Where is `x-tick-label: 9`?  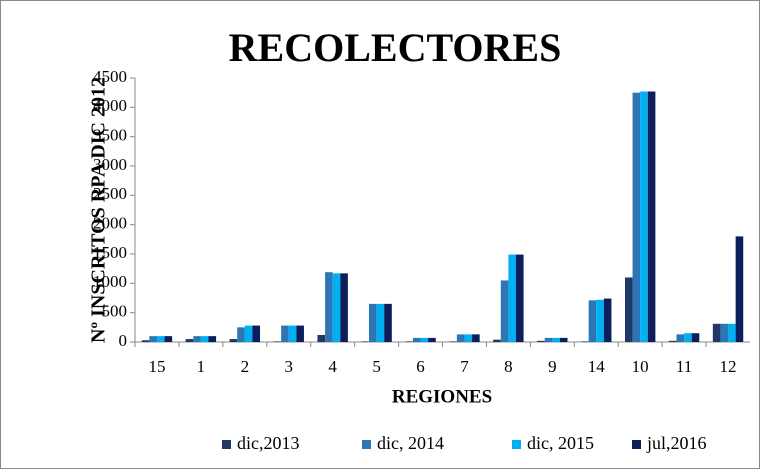 x-tick-label: 9 is located at coordinates (552, 366).